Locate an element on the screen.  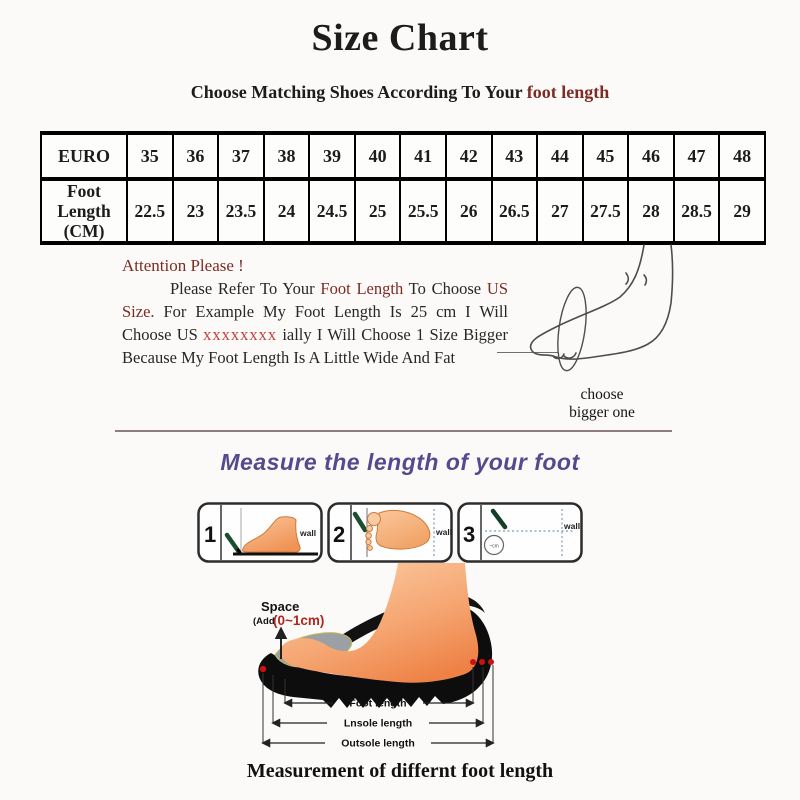
attention-us-size: US Size. is located at coordinates (315, 300).